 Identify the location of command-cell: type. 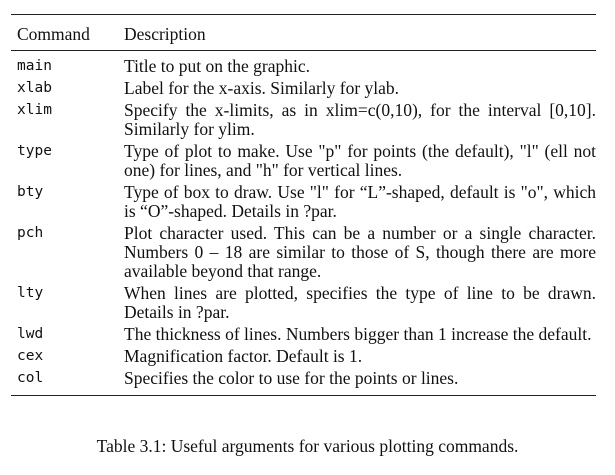
(34, 151).